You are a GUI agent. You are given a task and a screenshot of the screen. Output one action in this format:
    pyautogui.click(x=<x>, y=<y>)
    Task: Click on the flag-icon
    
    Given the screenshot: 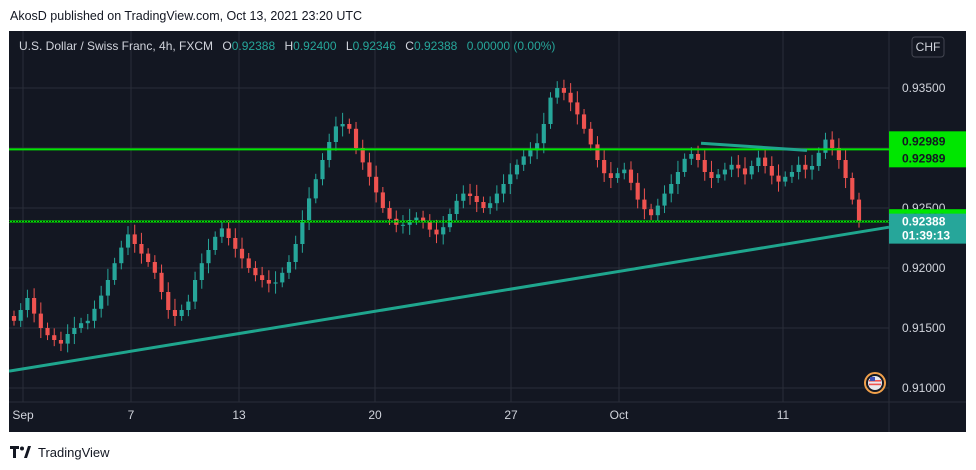 What is the action you would take?
    pyautogui.click(x=875, y=383)
    